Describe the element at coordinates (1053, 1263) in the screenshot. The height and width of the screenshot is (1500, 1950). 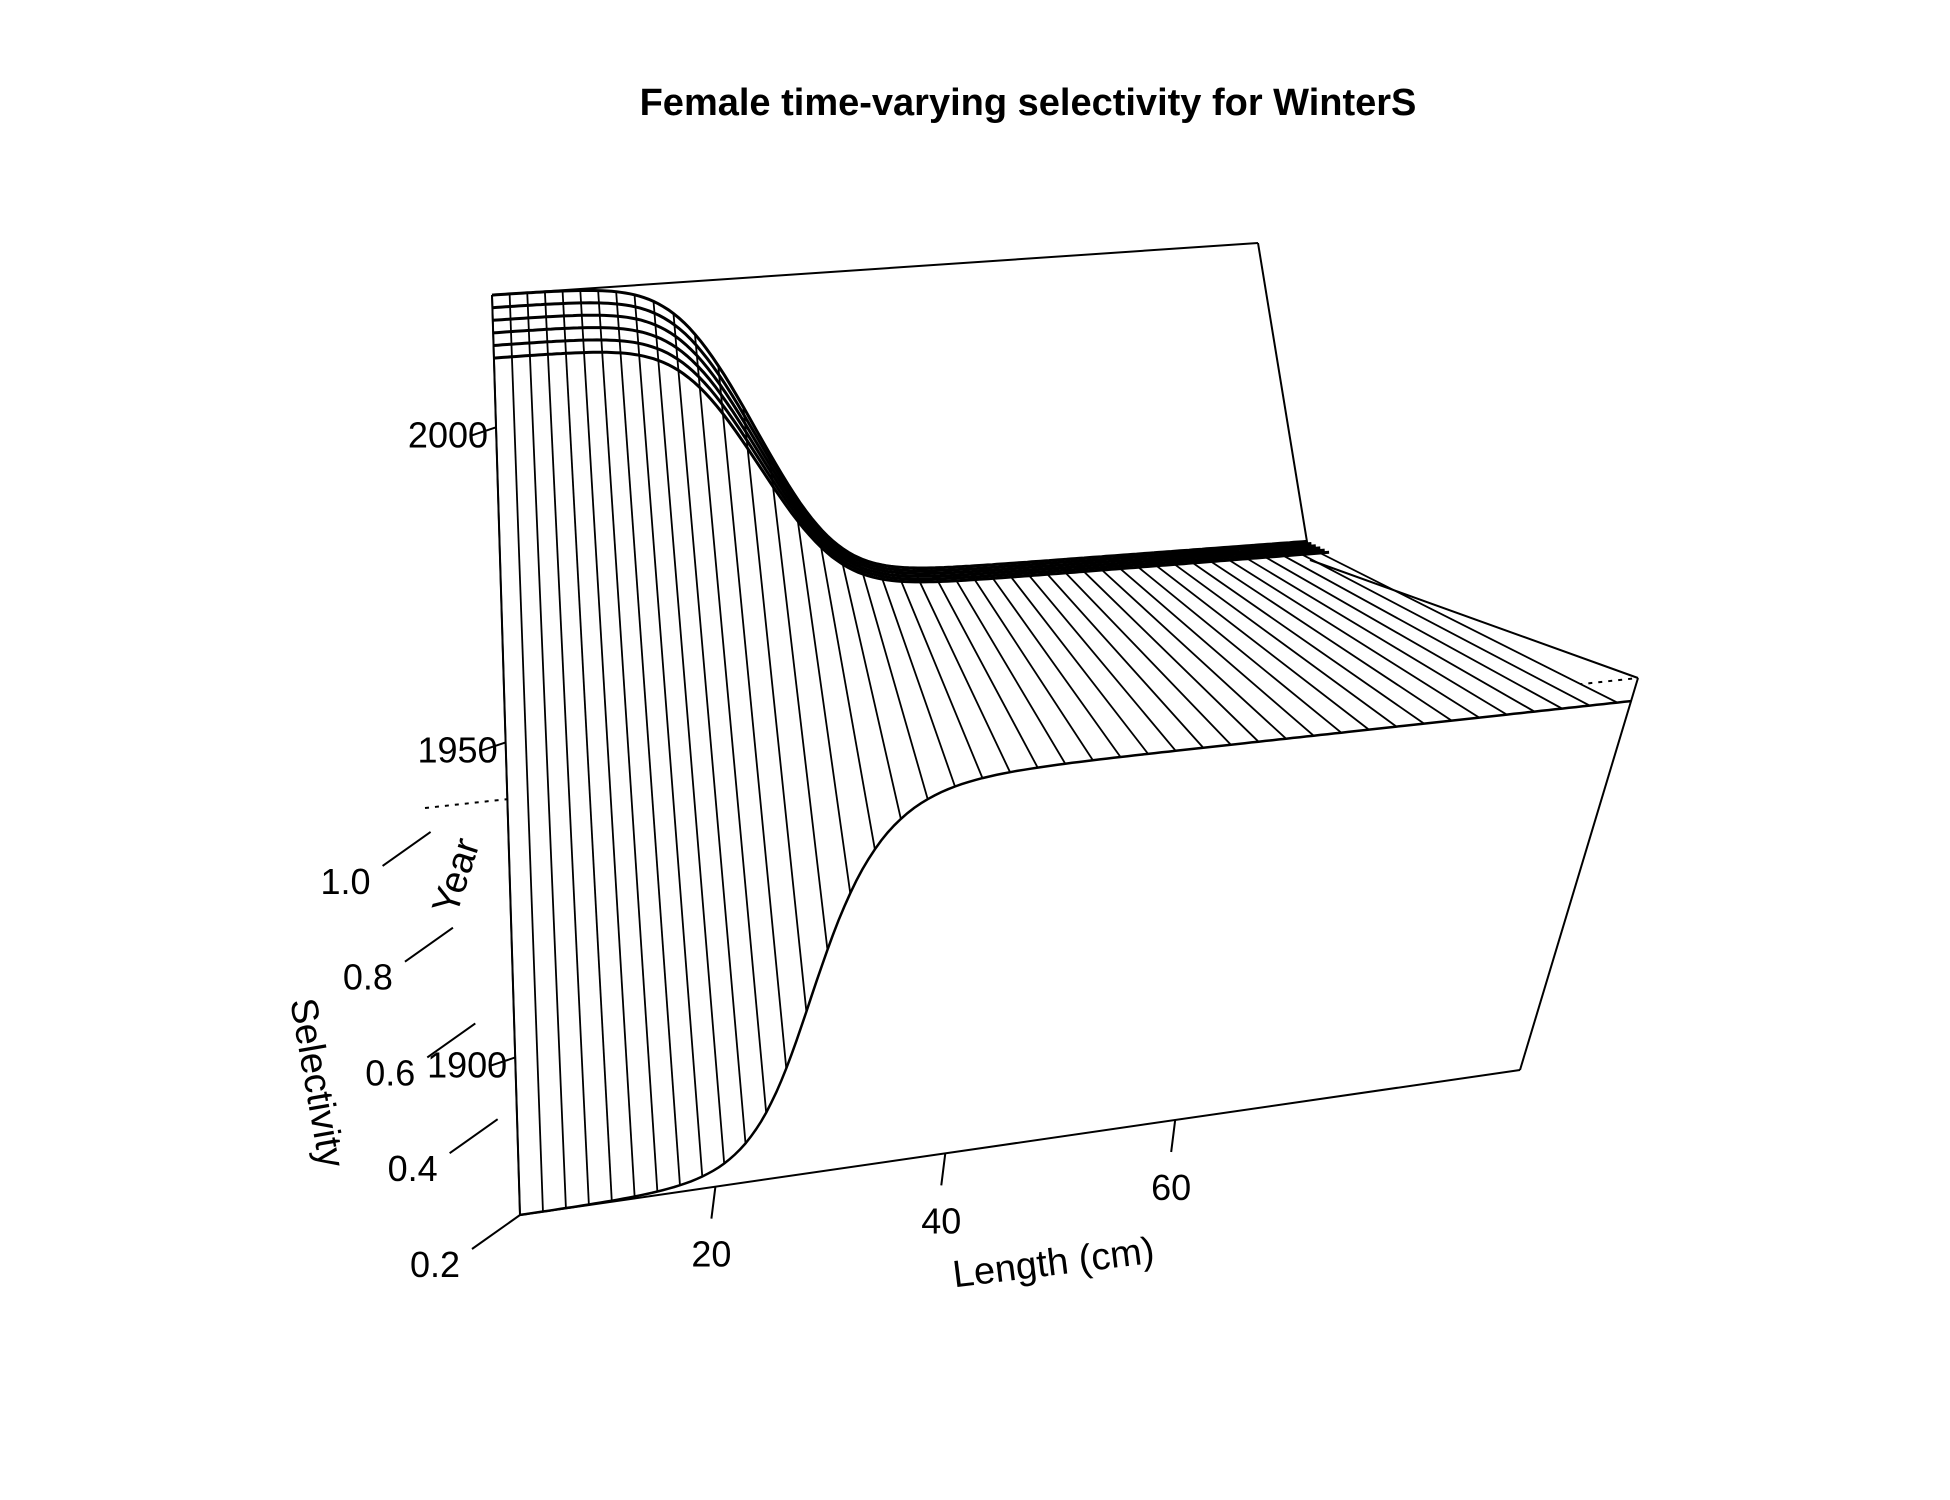
I see `x-axis-label: Length (cm)` at that location.